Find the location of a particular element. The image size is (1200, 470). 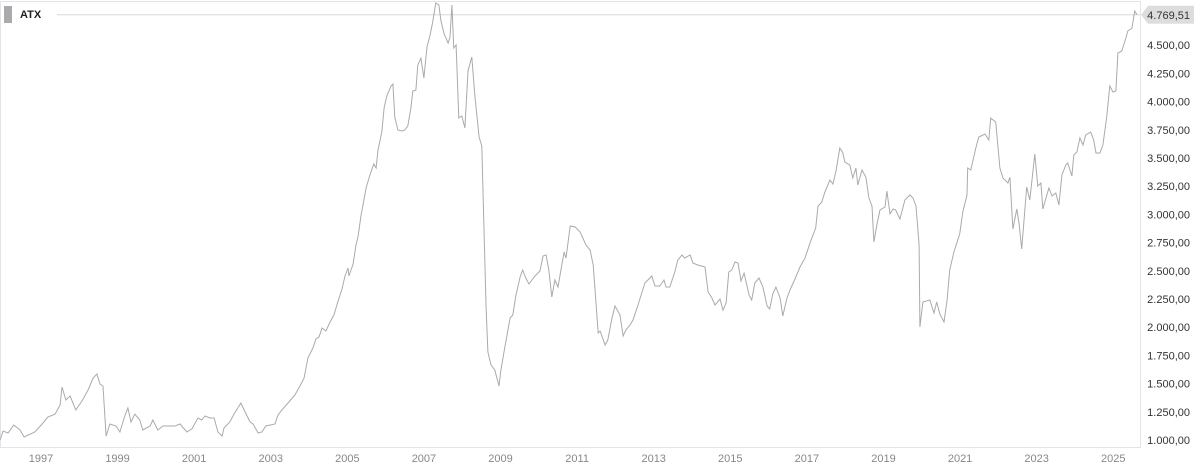

last-value-label: 4.769,51 is located at coordinates (1168, 16).